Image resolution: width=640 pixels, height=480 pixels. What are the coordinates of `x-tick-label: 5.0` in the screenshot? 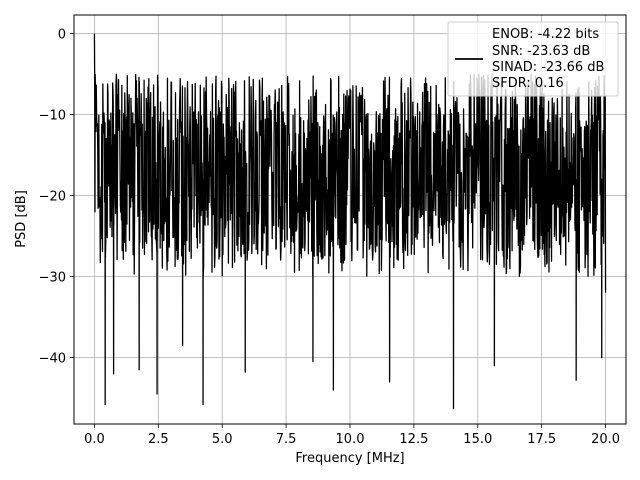 It's located at (222, 439).